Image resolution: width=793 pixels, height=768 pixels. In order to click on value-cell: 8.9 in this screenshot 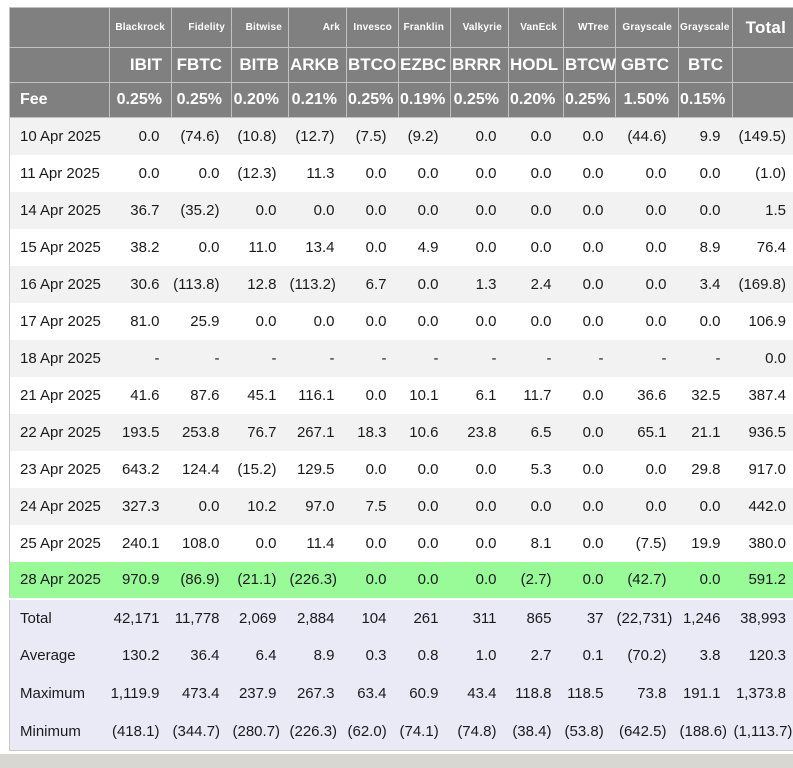, I will do `click(710, 247)`.